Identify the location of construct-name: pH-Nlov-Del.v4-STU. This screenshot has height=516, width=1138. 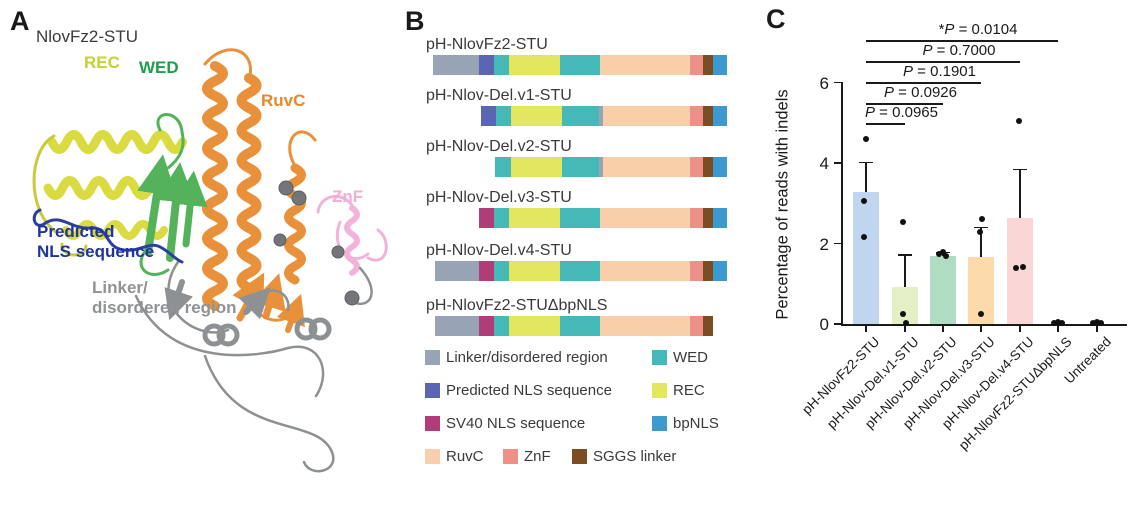
(499, 250).